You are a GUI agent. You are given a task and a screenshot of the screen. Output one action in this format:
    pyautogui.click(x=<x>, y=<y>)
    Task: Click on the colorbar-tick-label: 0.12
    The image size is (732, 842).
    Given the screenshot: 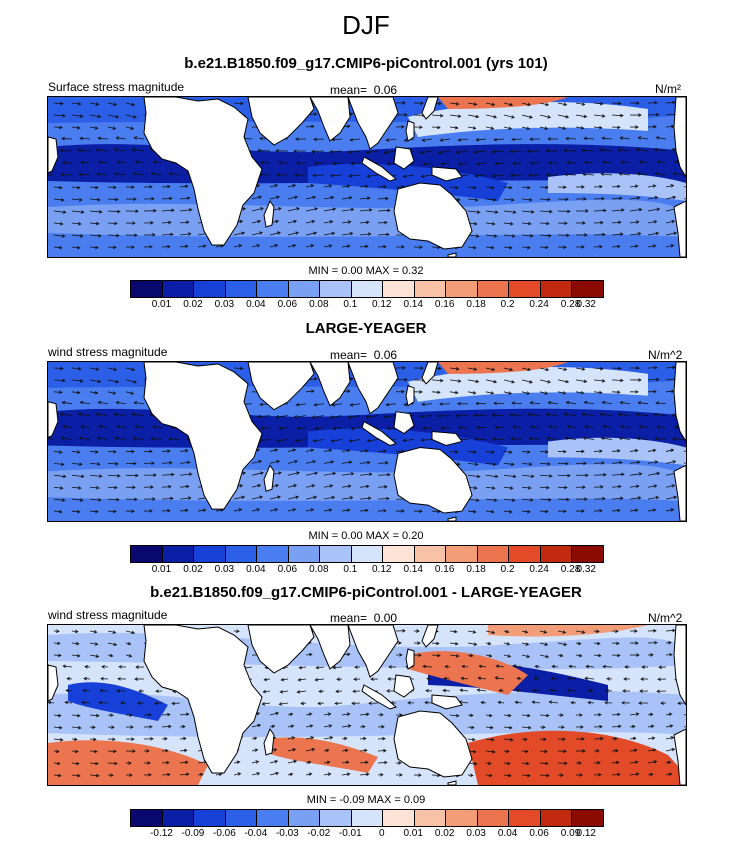 What is the action you would take?
    pyautogui.click(x=586, y=833)
    